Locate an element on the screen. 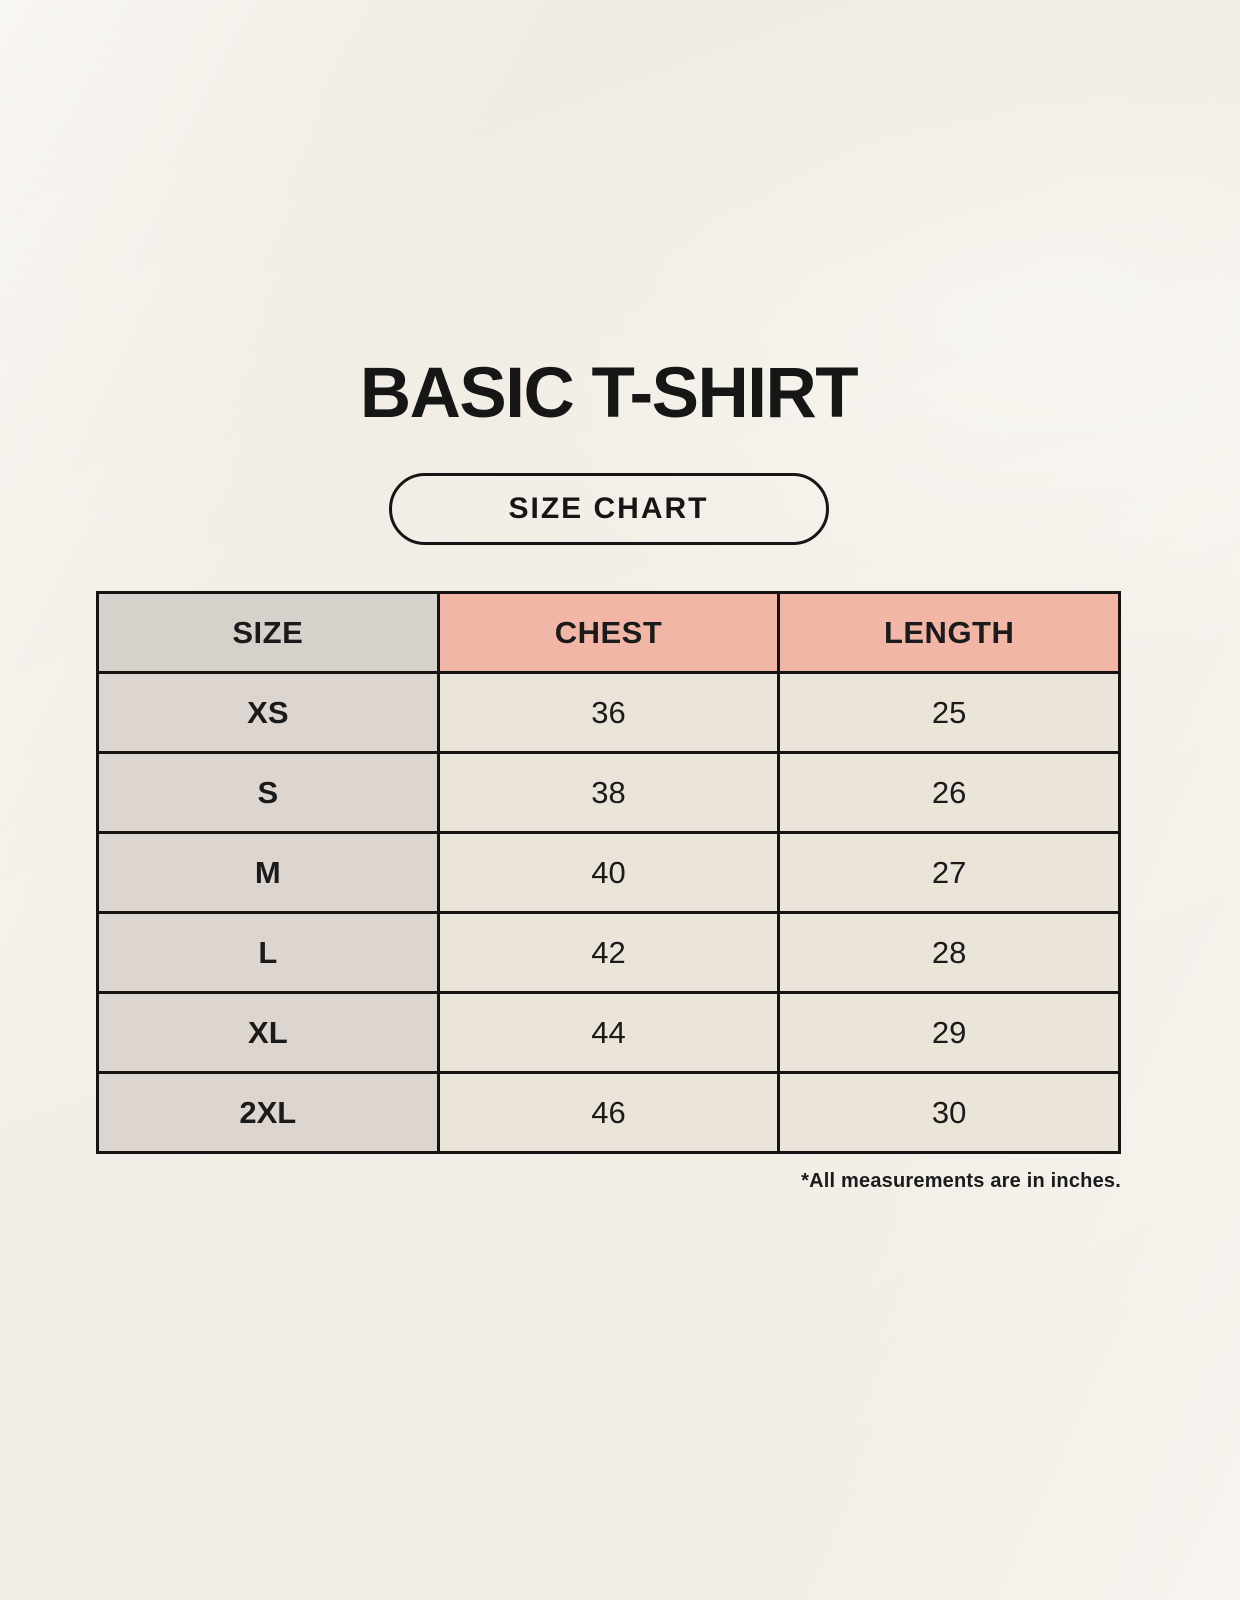  size-cell: S is located at coordinates (268, 792).